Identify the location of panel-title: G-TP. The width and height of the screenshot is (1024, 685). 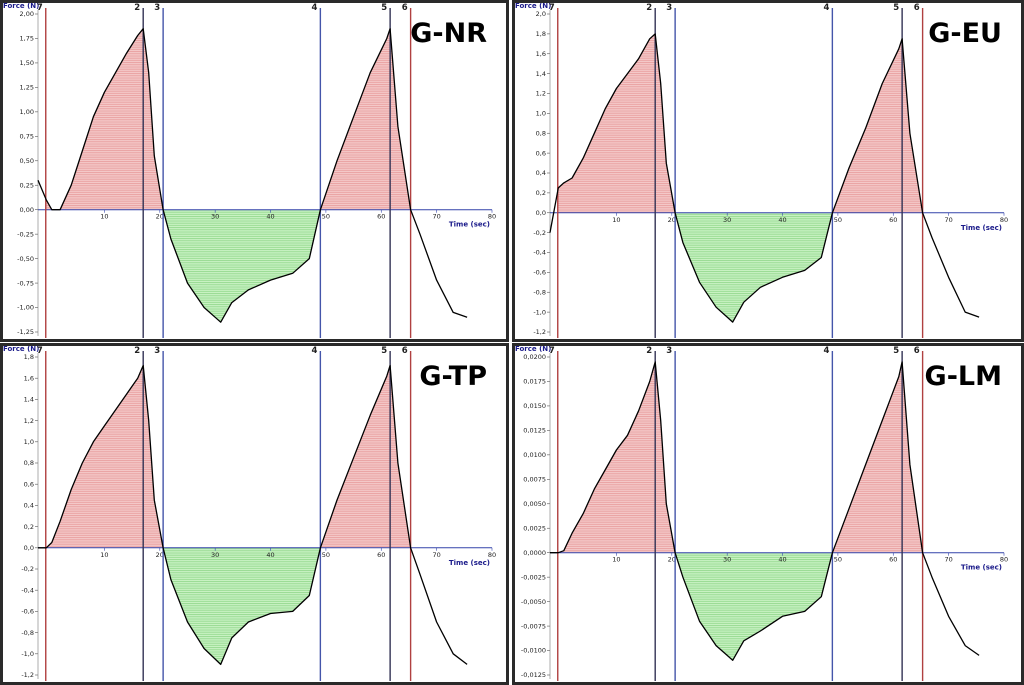
(453, 376).